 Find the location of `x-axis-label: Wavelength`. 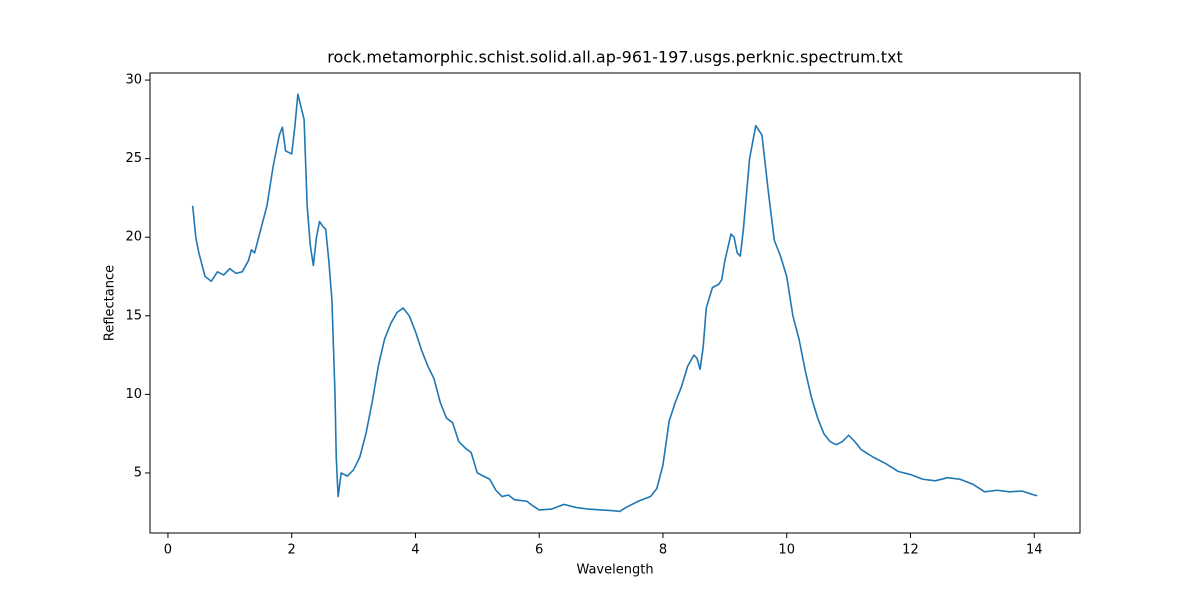

x-axis-label: Wavelength is located at coordinates (614, 570).